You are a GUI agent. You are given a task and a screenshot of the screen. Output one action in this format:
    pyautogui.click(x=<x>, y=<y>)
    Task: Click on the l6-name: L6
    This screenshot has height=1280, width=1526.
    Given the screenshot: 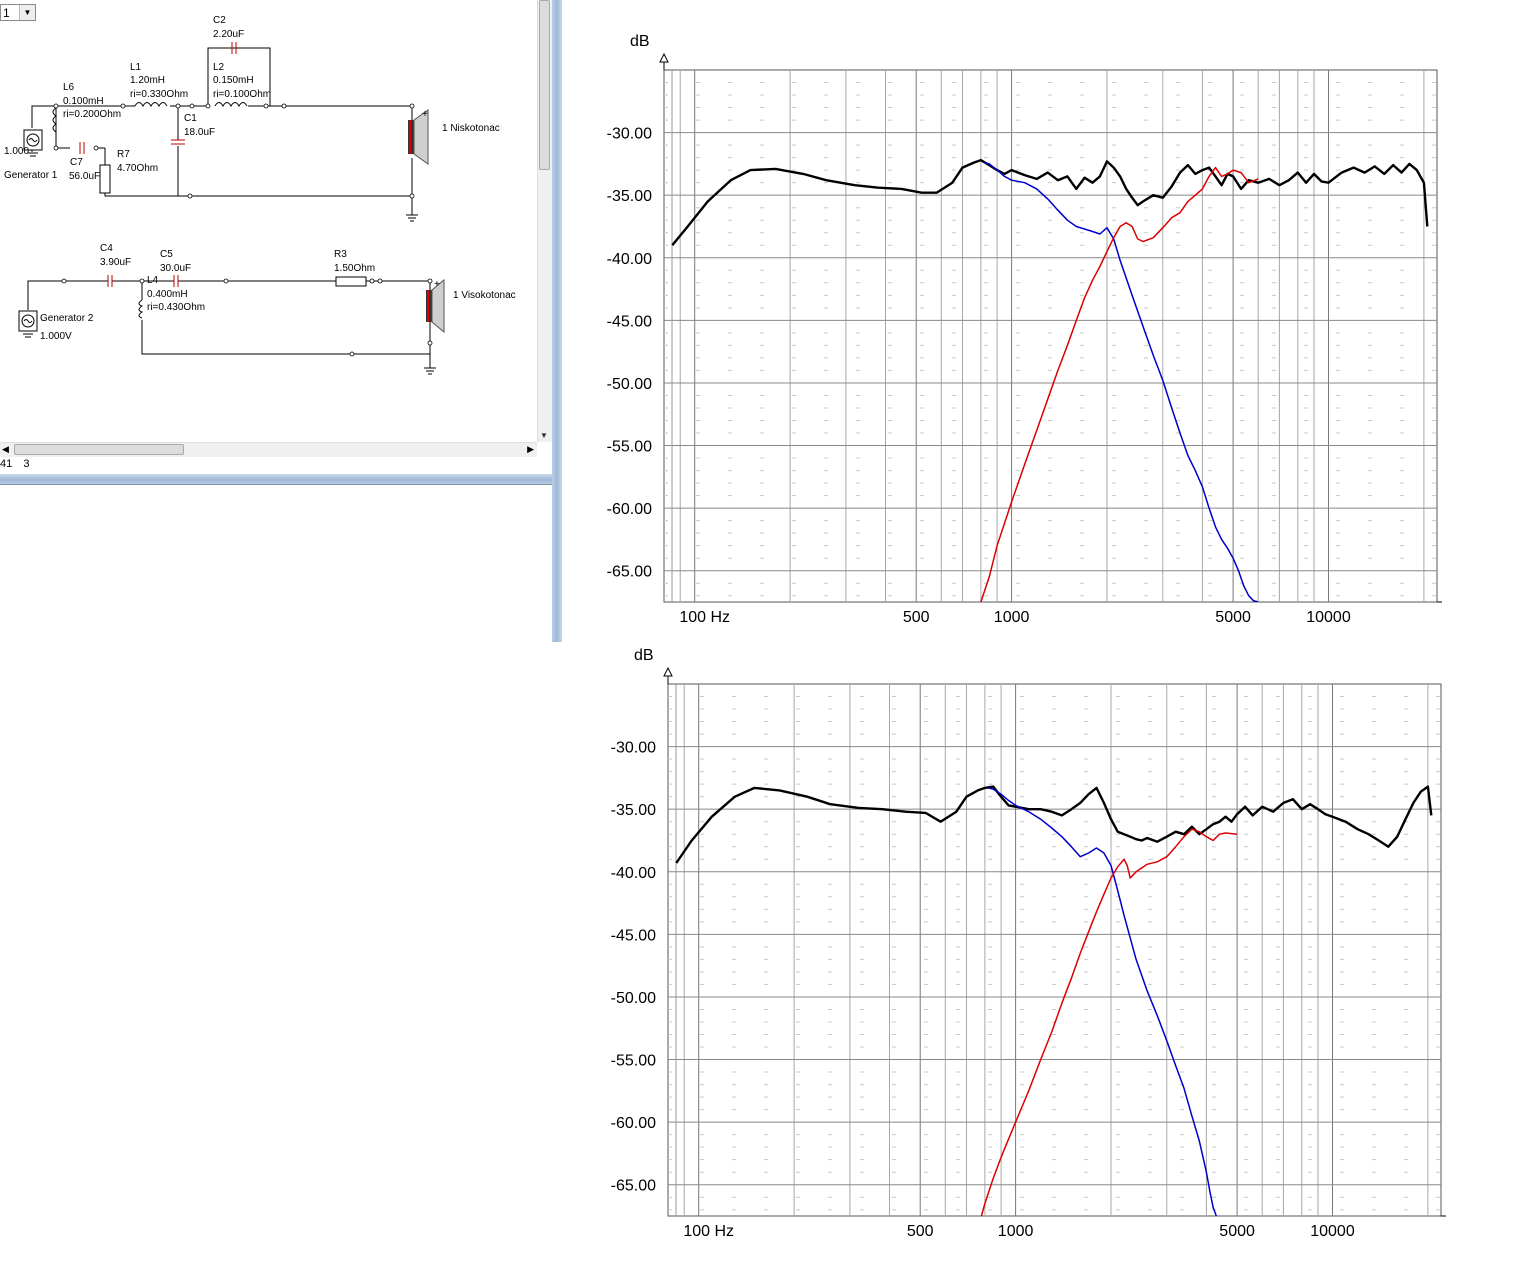 What is the action you would take?
    pyautogui.click(x=69, y=87)
    